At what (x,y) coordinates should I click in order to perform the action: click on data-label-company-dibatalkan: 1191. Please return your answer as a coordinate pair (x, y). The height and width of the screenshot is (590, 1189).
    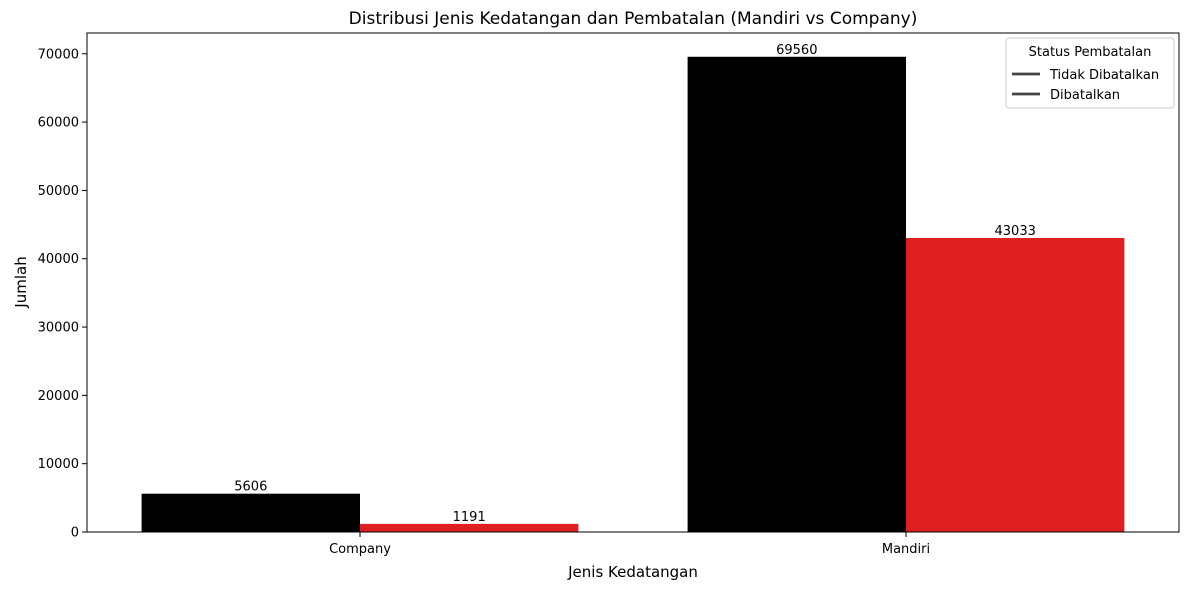
    Looking at the image, I should click on (469, 517).